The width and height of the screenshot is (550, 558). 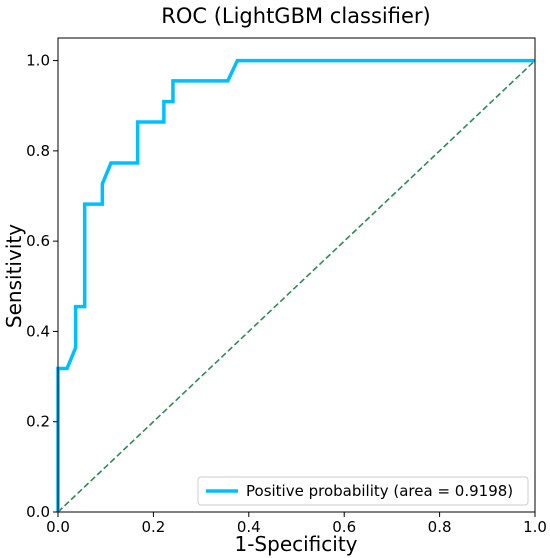 What do you see at coordinates (38, 61) in the screenshot?
I see `y-tick-label: 1.0` at bounding box center [38, 61].